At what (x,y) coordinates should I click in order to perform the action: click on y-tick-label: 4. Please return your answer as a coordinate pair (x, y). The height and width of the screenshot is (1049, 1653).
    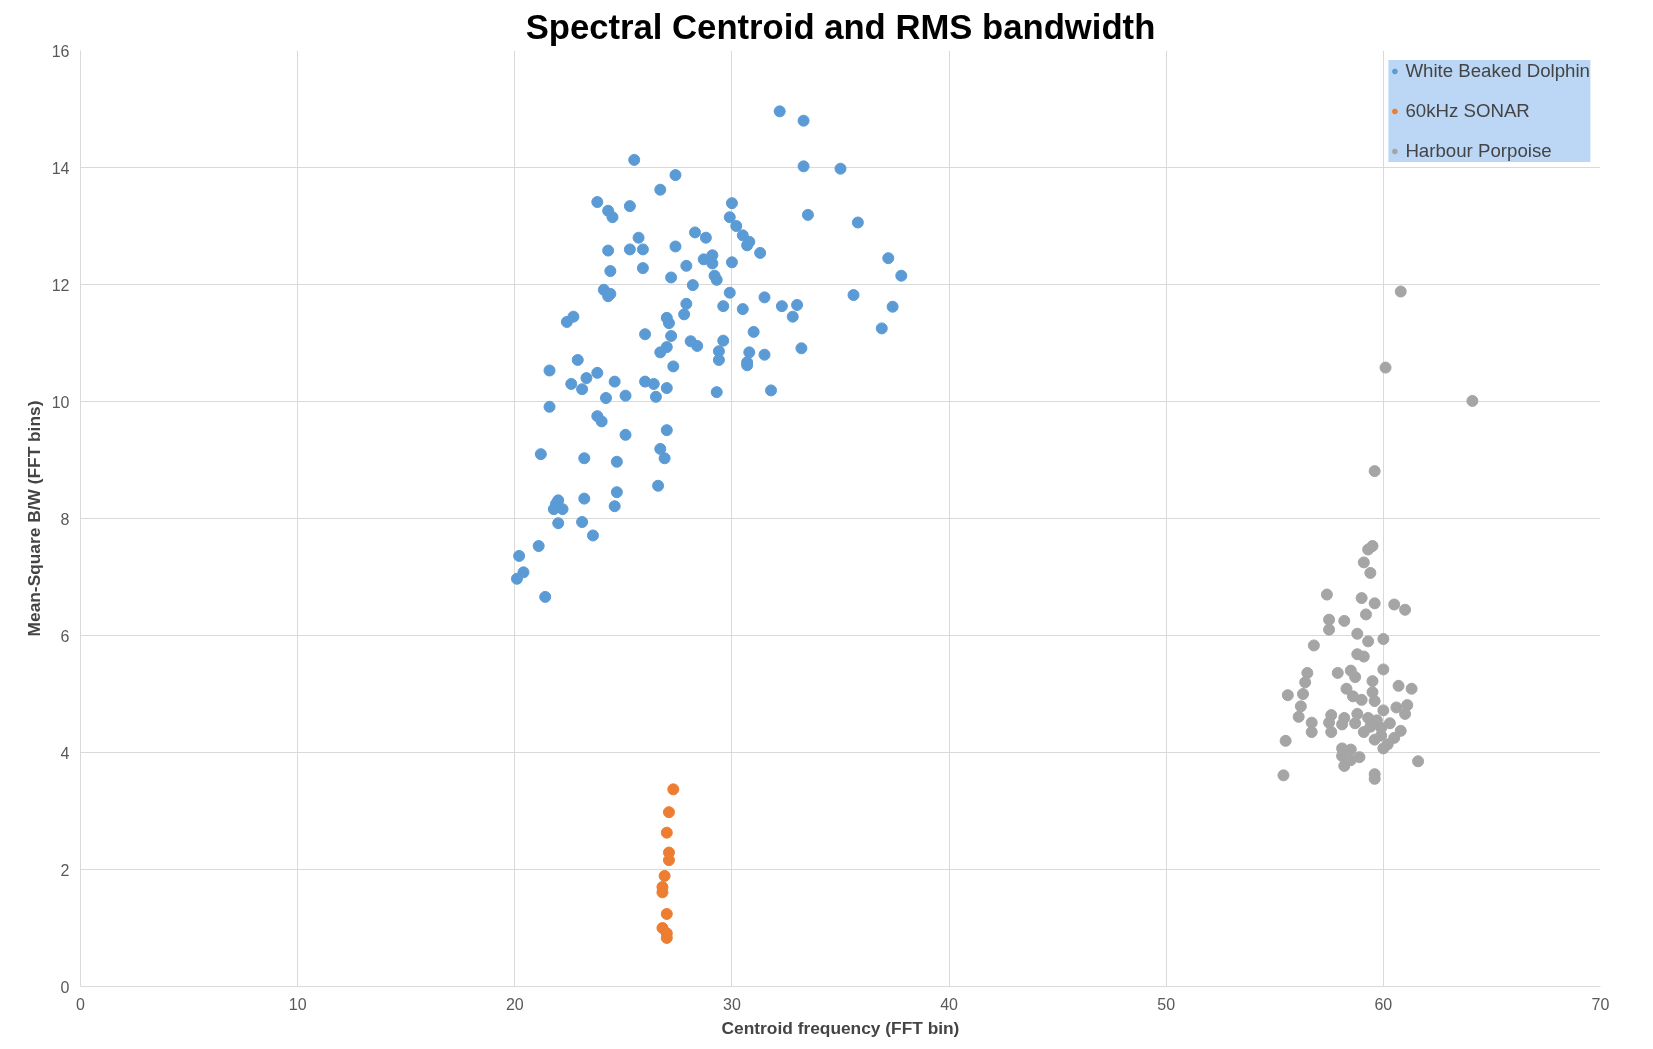
    Looking at the image, I should click on (65, 753).